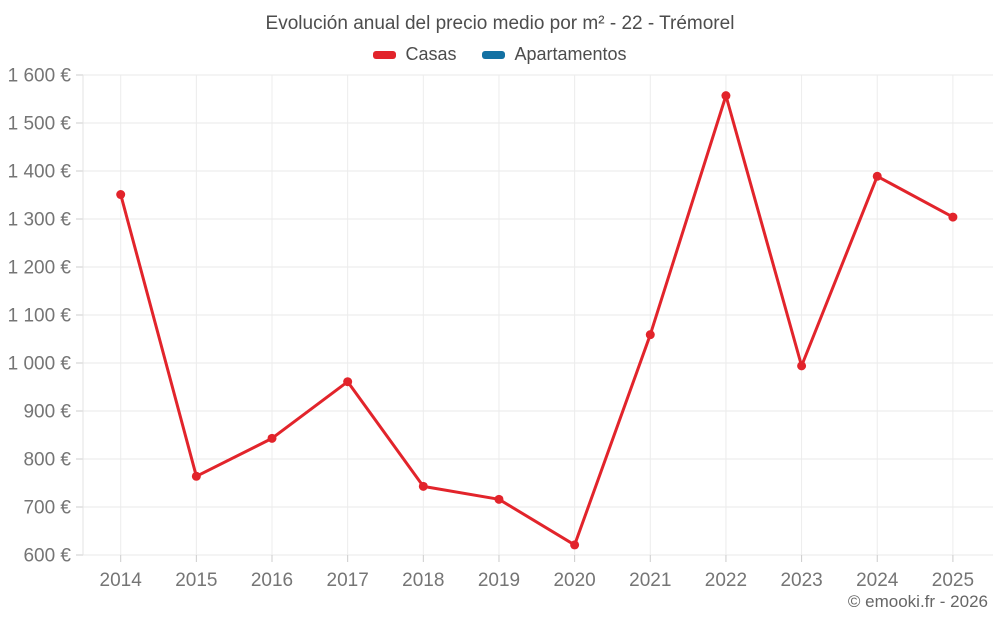 This screenshot has height=625, width=1000. What do you see at coordinates (196, 476) in the screenshot?
I see `casas-point-2015` at bounding box center [196, 476].